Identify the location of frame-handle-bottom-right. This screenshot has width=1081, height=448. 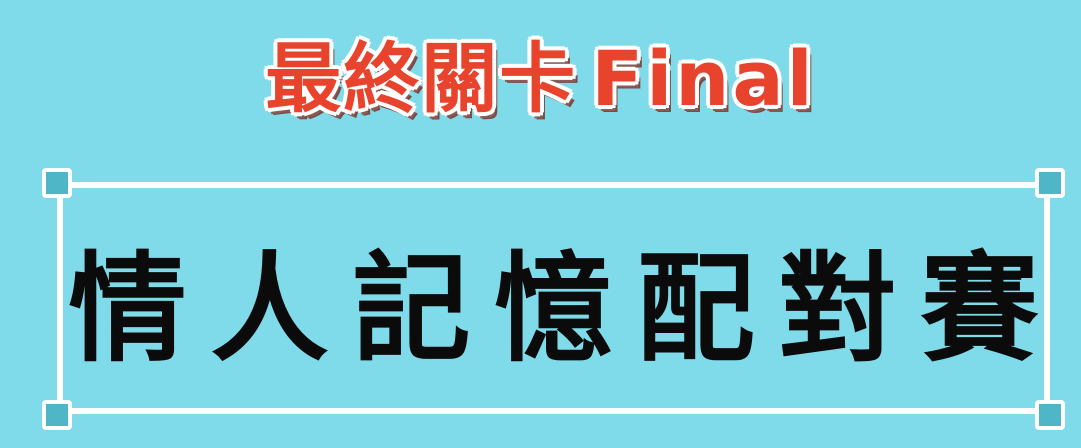
(1050, 415).